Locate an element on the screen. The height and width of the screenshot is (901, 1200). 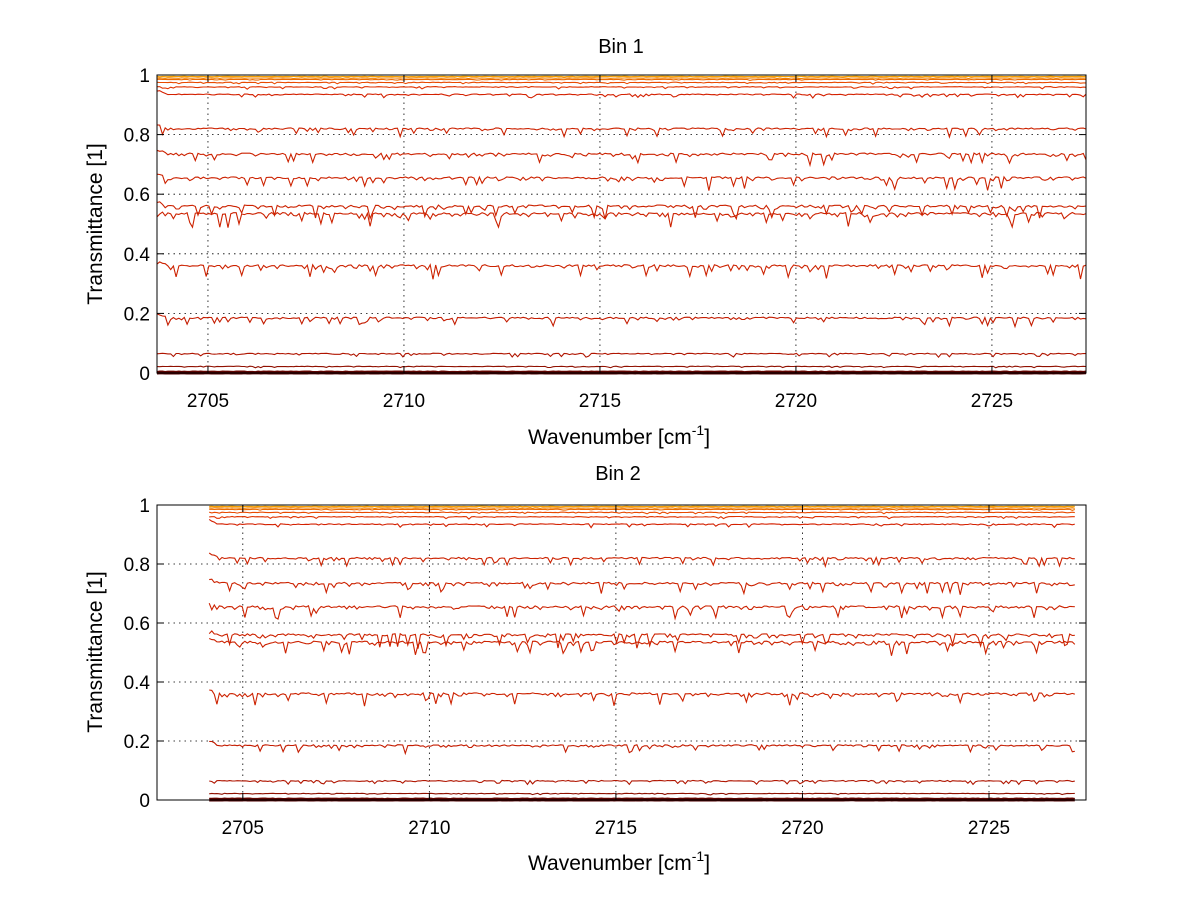
chart-title: Bin 2 is located at coordinates (618, 474).